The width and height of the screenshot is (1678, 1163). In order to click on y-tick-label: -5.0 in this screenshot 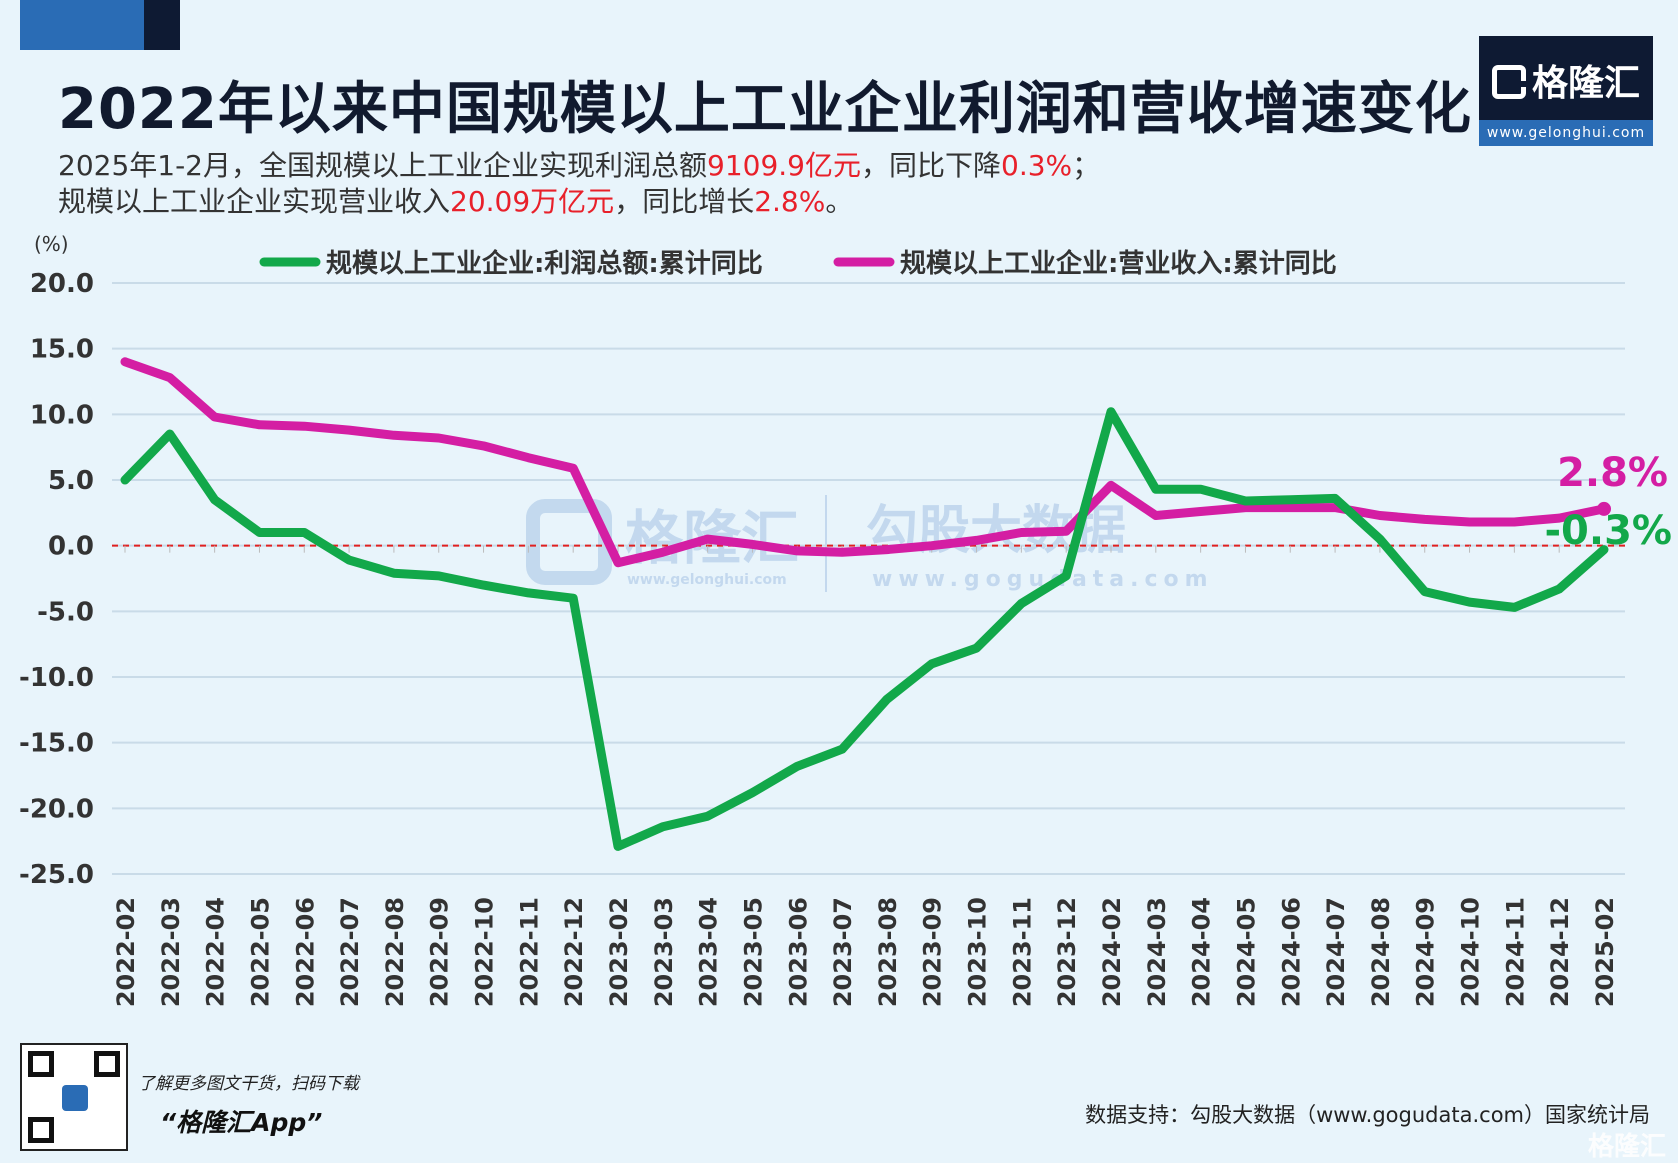, I will do `click(65, 612)`.